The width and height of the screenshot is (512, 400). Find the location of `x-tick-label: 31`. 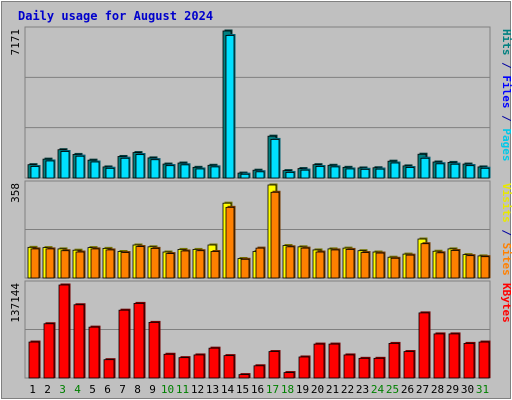

x-tick-label: 31 is located at coordinates (482, 389).